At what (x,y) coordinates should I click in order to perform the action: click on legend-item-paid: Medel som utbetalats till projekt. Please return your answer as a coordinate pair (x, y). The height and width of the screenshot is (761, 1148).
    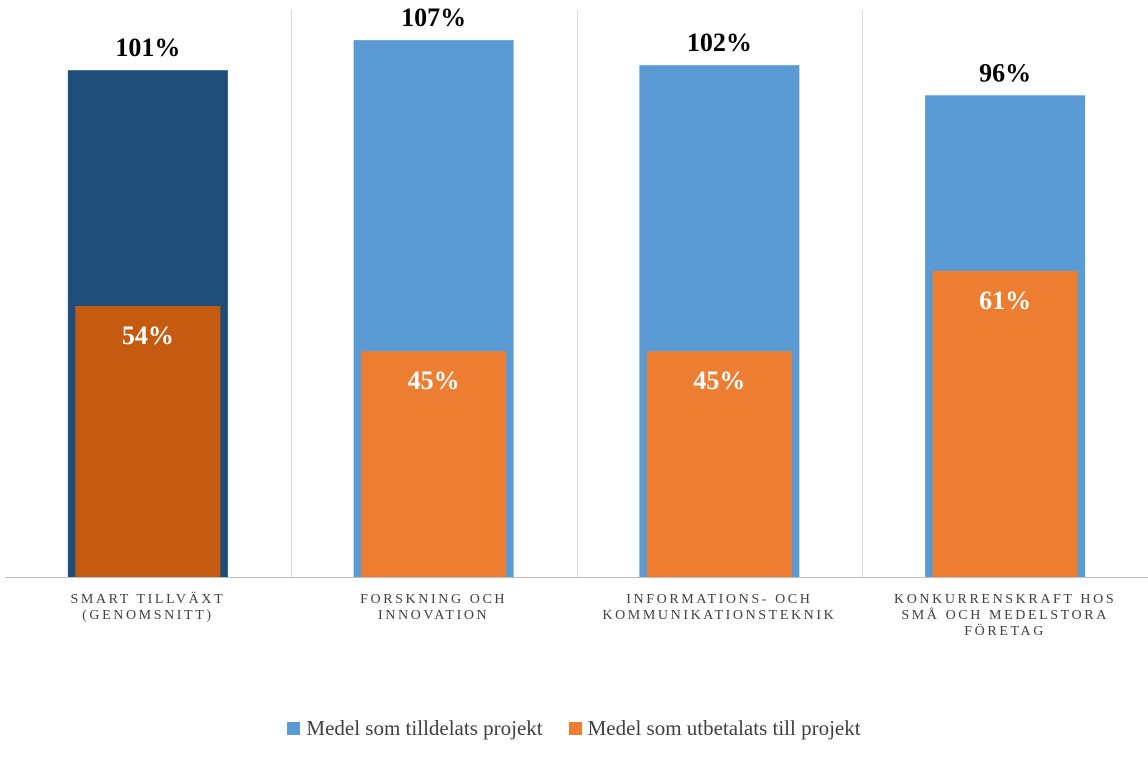
    Looking at the image, I should click on (715, 728).